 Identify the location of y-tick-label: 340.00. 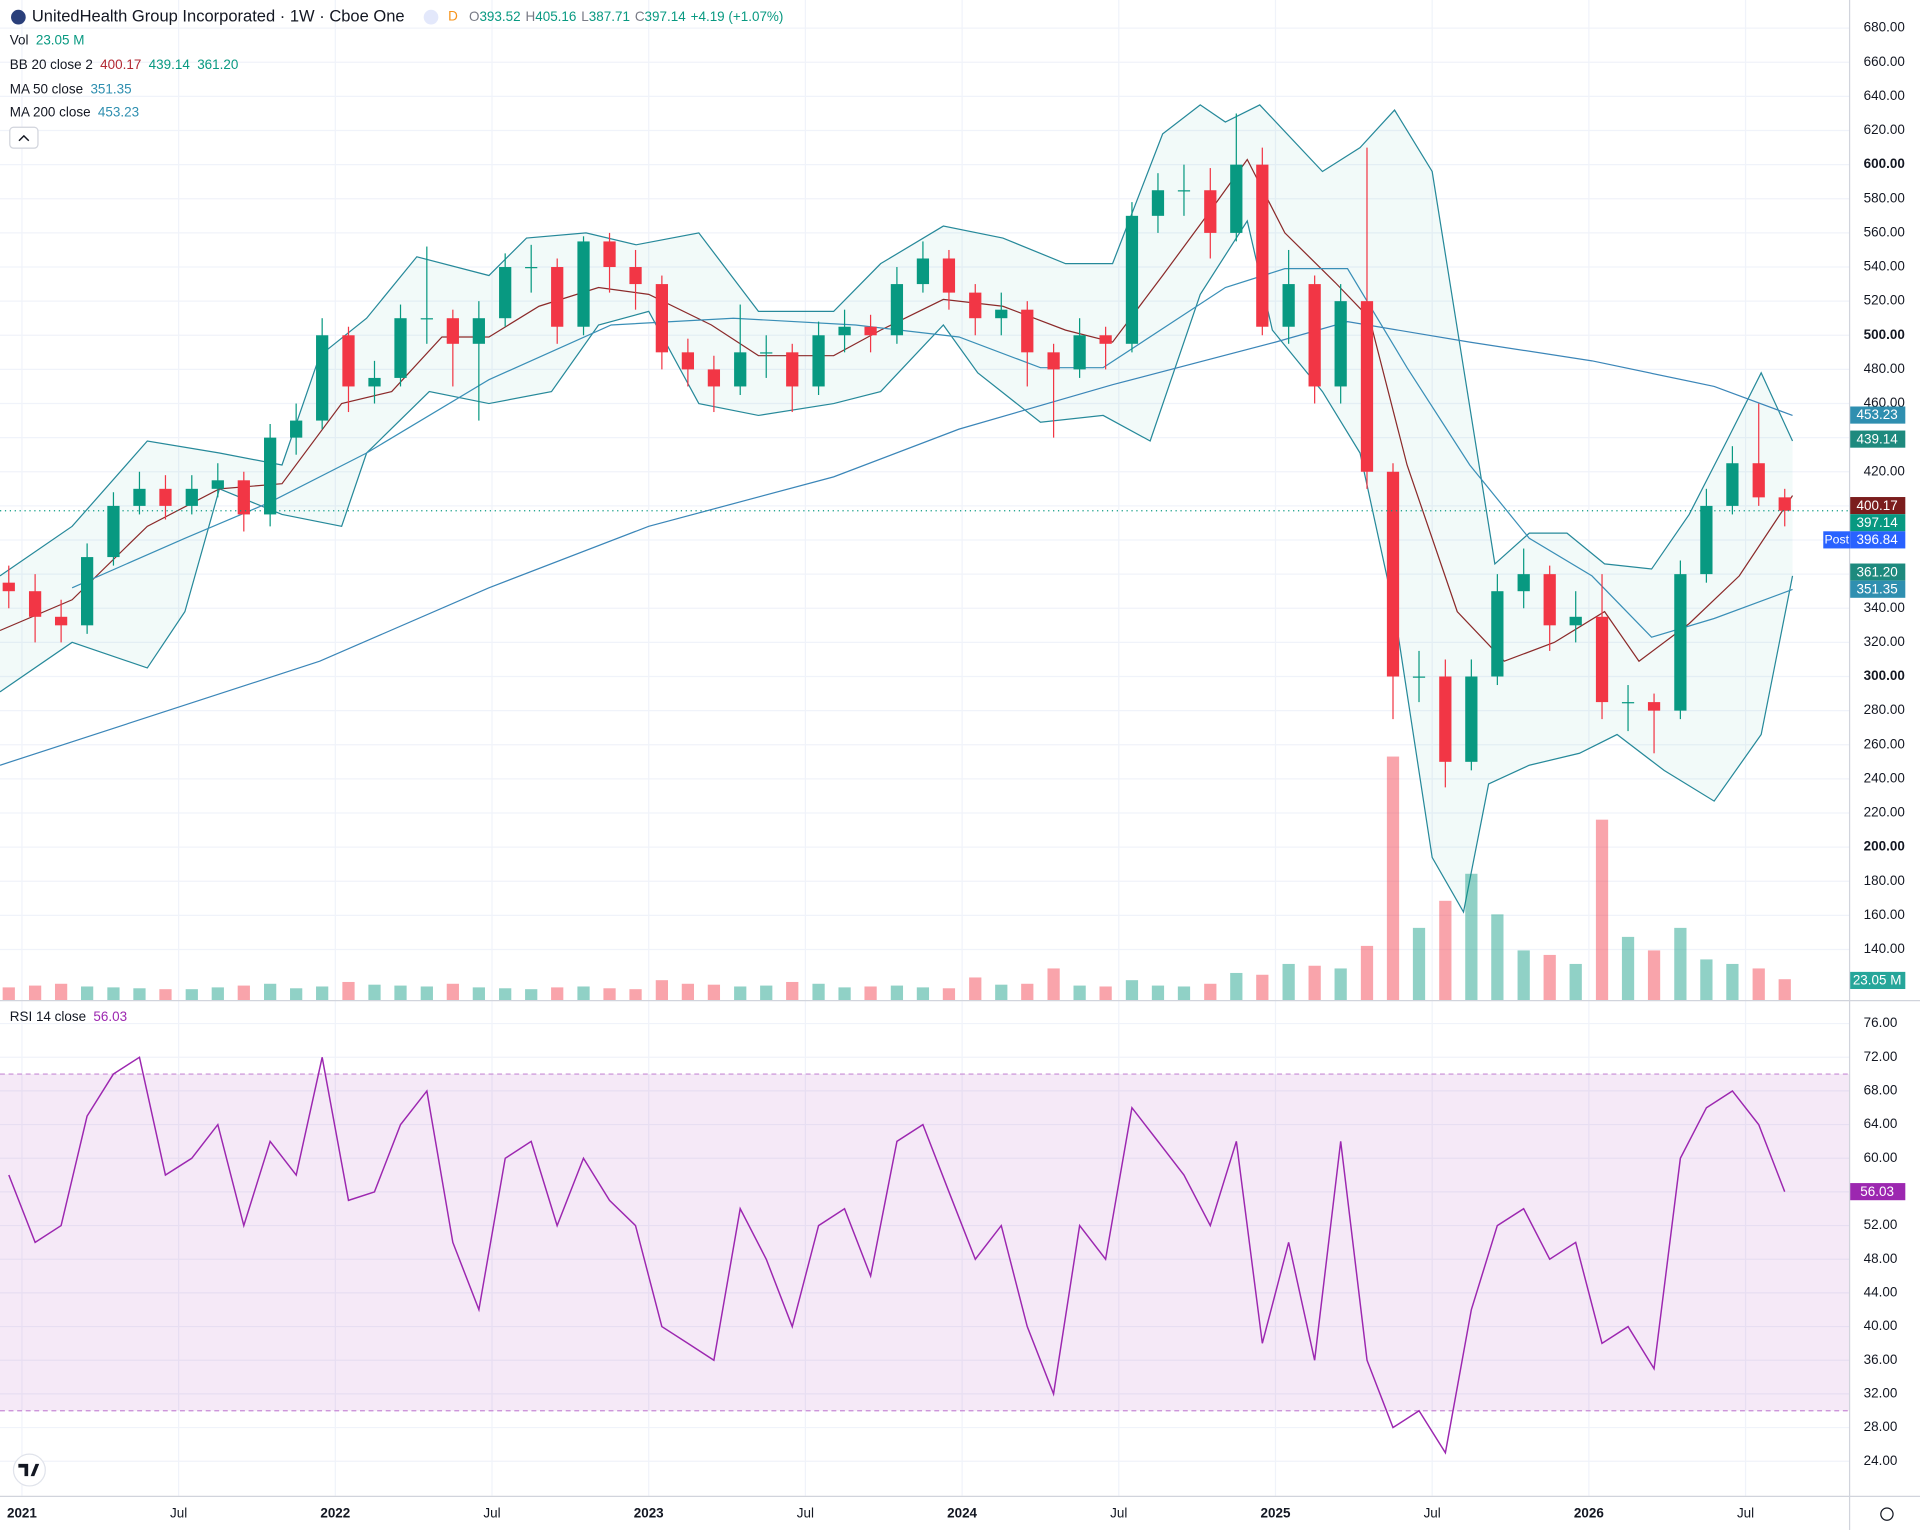
(1884, 607).